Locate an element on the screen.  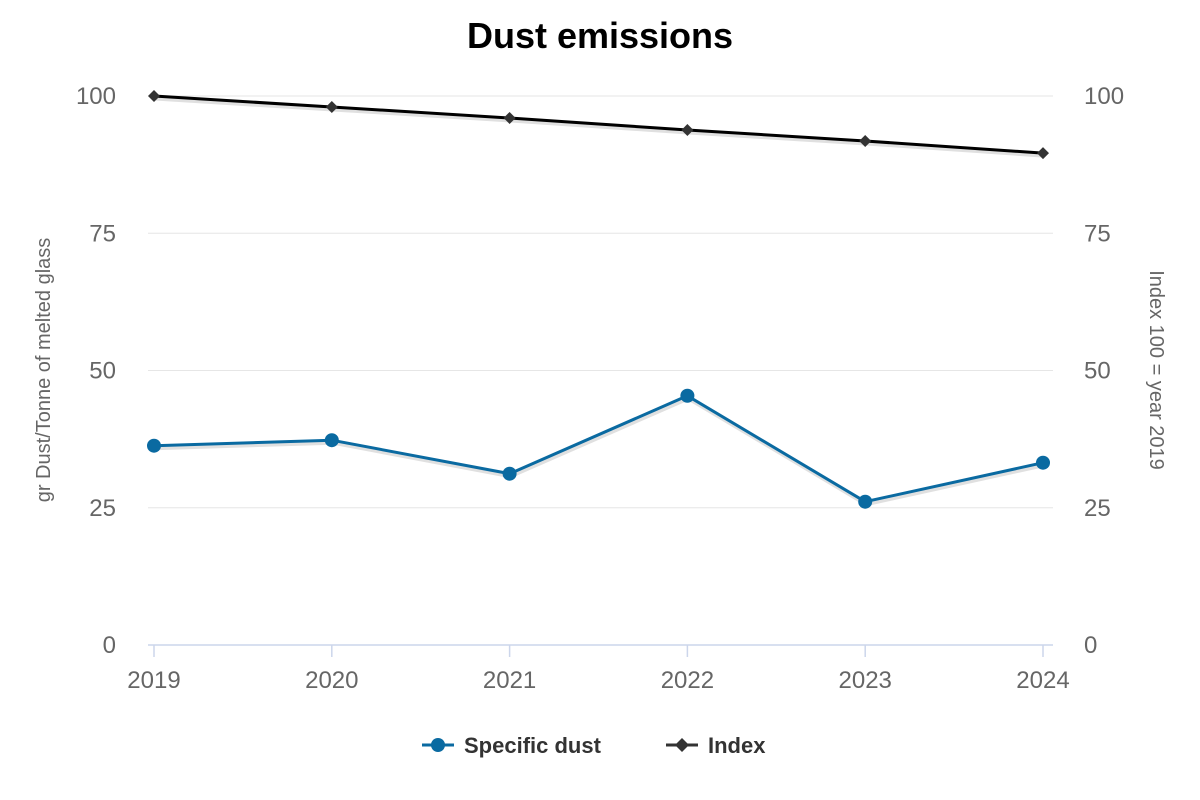
series-line-index is located at coordinates (598, 124).